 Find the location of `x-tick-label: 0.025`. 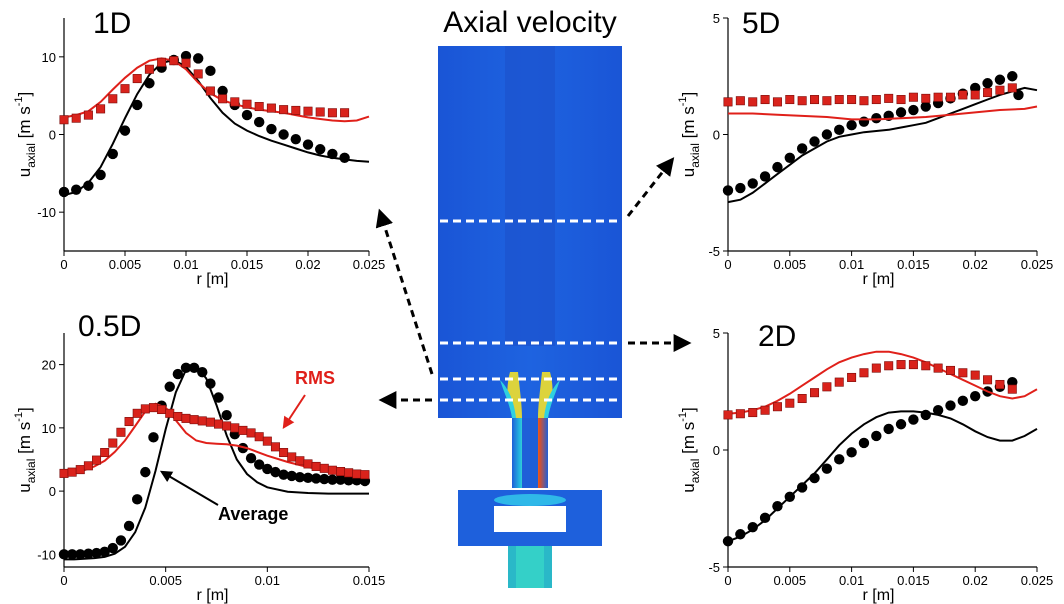

x-tick-label: 0.025 is located at coordinates (1037, 264).